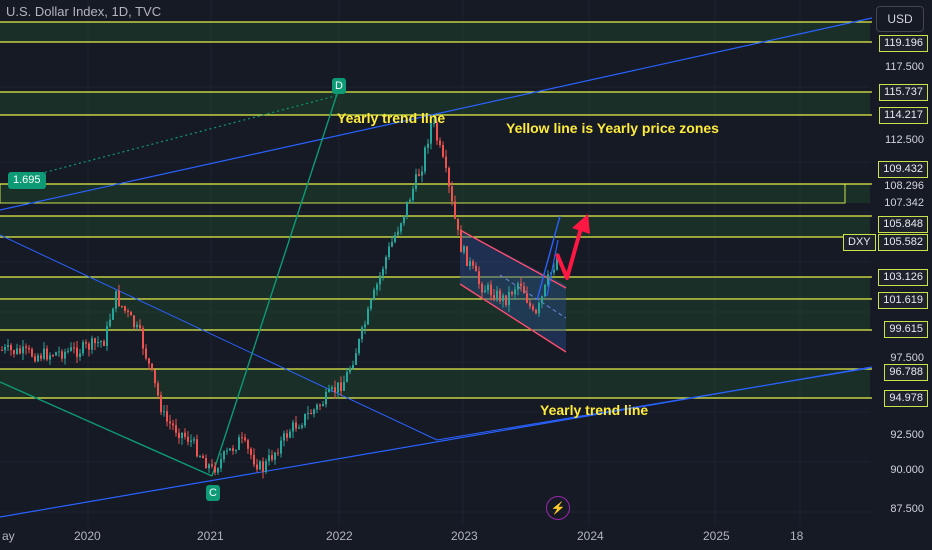 This screenshot has width=932, height=550. I want to click on price-label-94: 94.978, so click(906, 398).